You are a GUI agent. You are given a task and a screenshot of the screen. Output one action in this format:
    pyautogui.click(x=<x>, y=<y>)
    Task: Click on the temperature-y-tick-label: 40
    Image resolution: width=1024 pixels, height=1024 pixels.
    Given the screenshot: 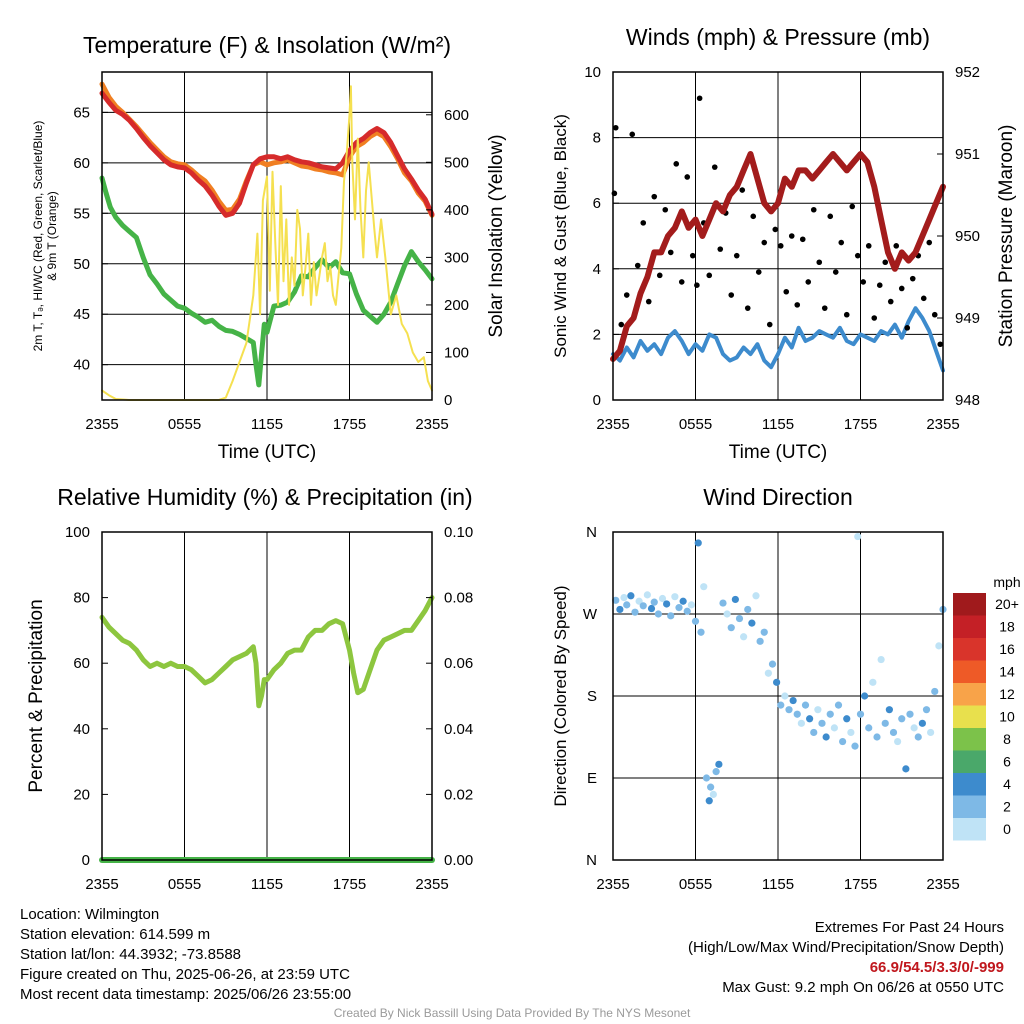 What is the action you would take?
    pyautogui.click(x=81, y=365)
    